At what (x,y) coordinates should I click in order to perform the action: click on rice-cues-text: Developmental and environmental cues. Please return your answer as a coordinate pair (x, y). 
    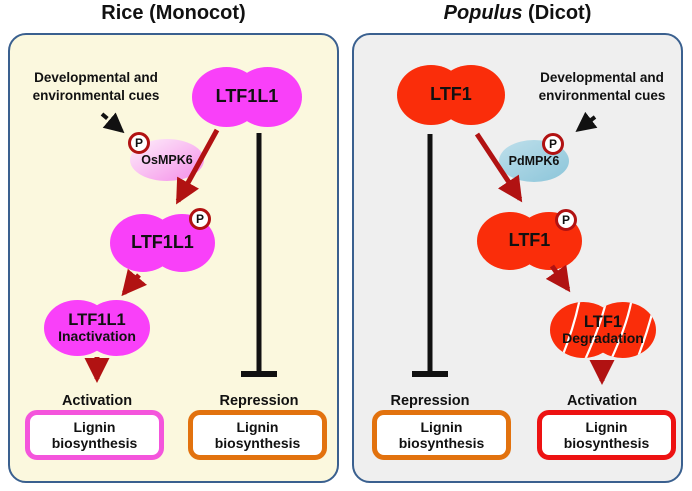
    Looking at the image, I should click on (96, 86).